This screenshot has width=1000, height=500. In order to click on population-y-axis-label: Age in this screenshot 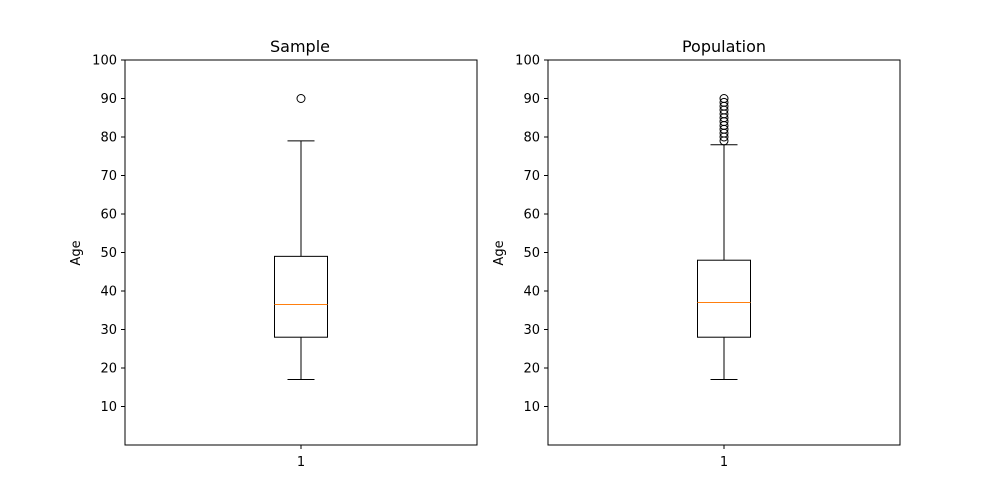, I will do `click(499, 252)`.